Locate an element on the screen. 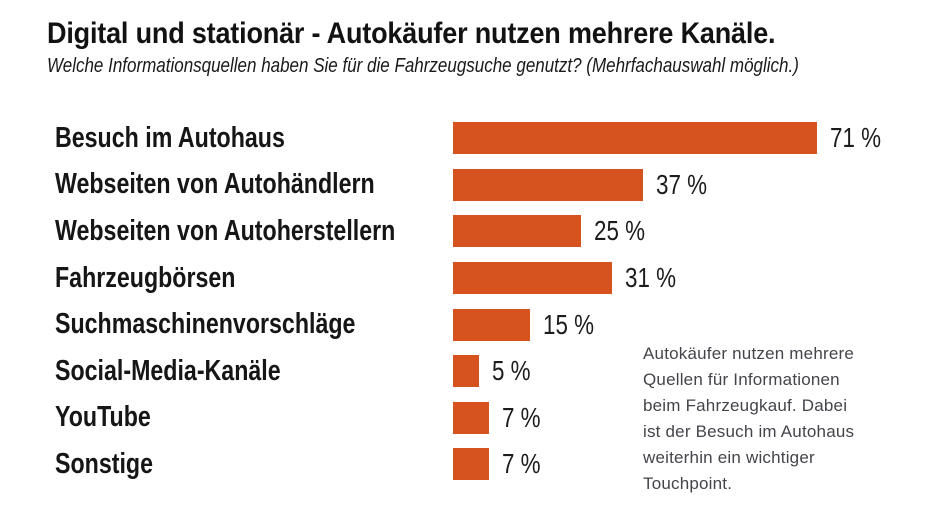  category-label: Besuch im Autohaus is located at coordinates (254, 138).